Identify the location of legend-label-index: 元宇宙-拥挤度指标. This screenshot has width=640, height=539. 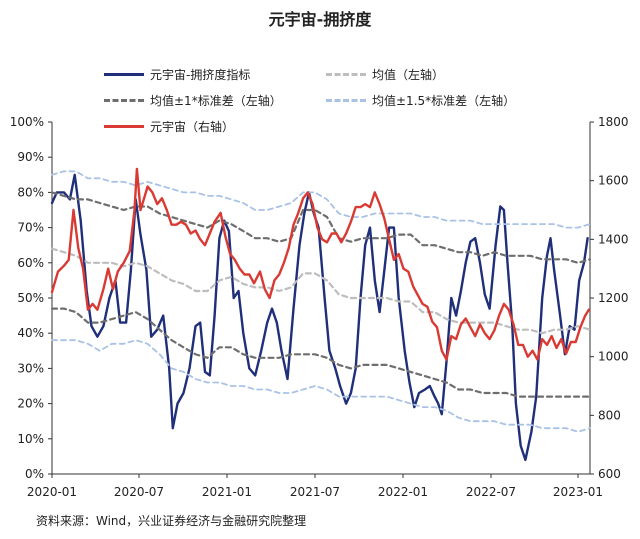
(200, 75).